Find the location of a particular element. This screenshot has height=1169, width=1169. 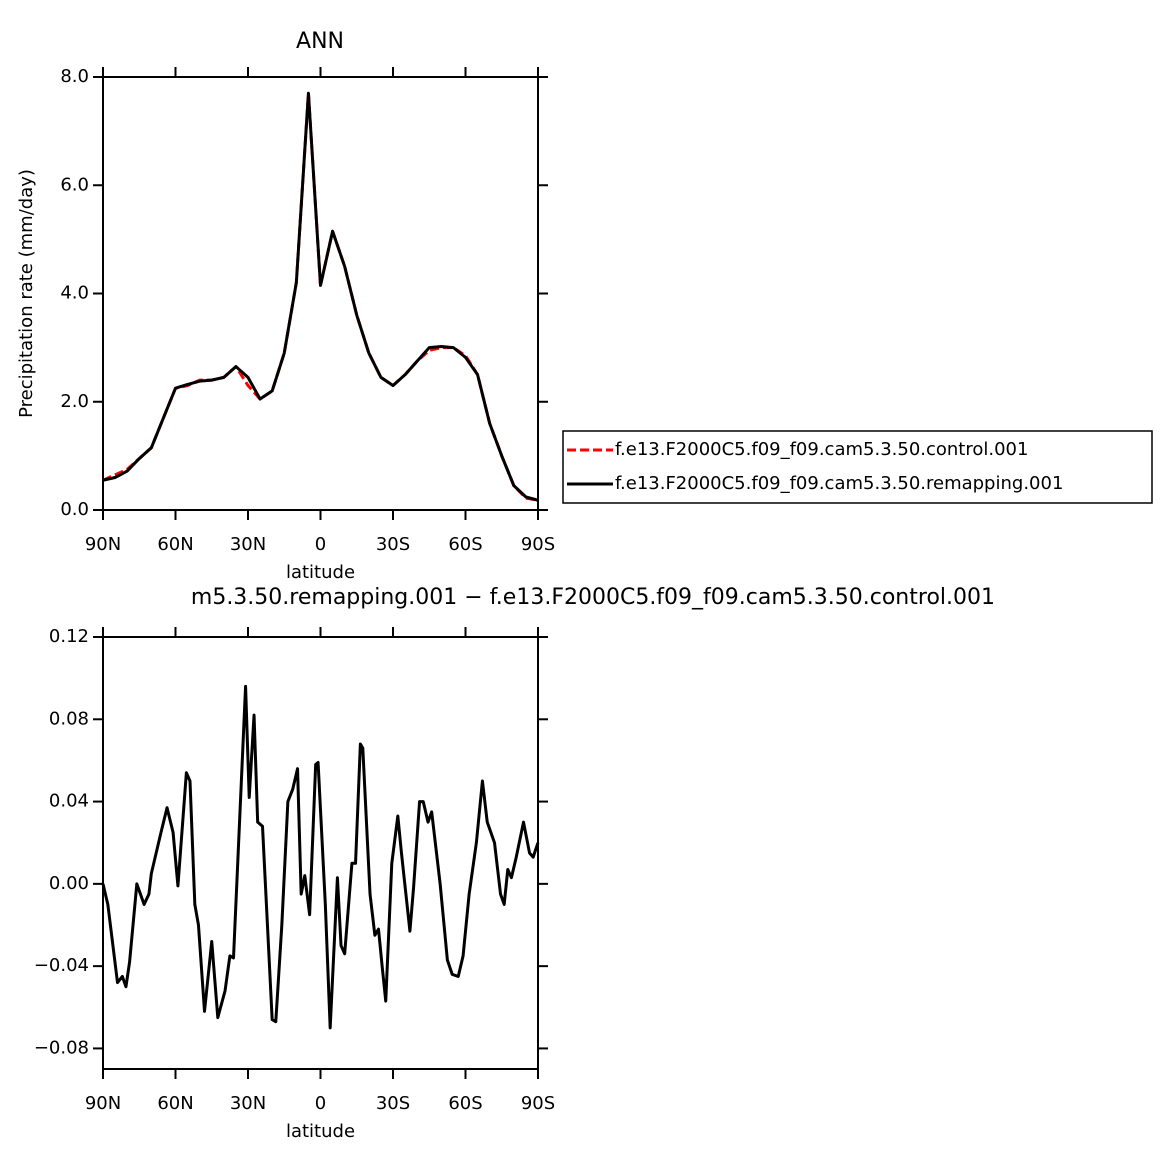

y-tick-label: −0.08 is located at coordinates (61, 1047).